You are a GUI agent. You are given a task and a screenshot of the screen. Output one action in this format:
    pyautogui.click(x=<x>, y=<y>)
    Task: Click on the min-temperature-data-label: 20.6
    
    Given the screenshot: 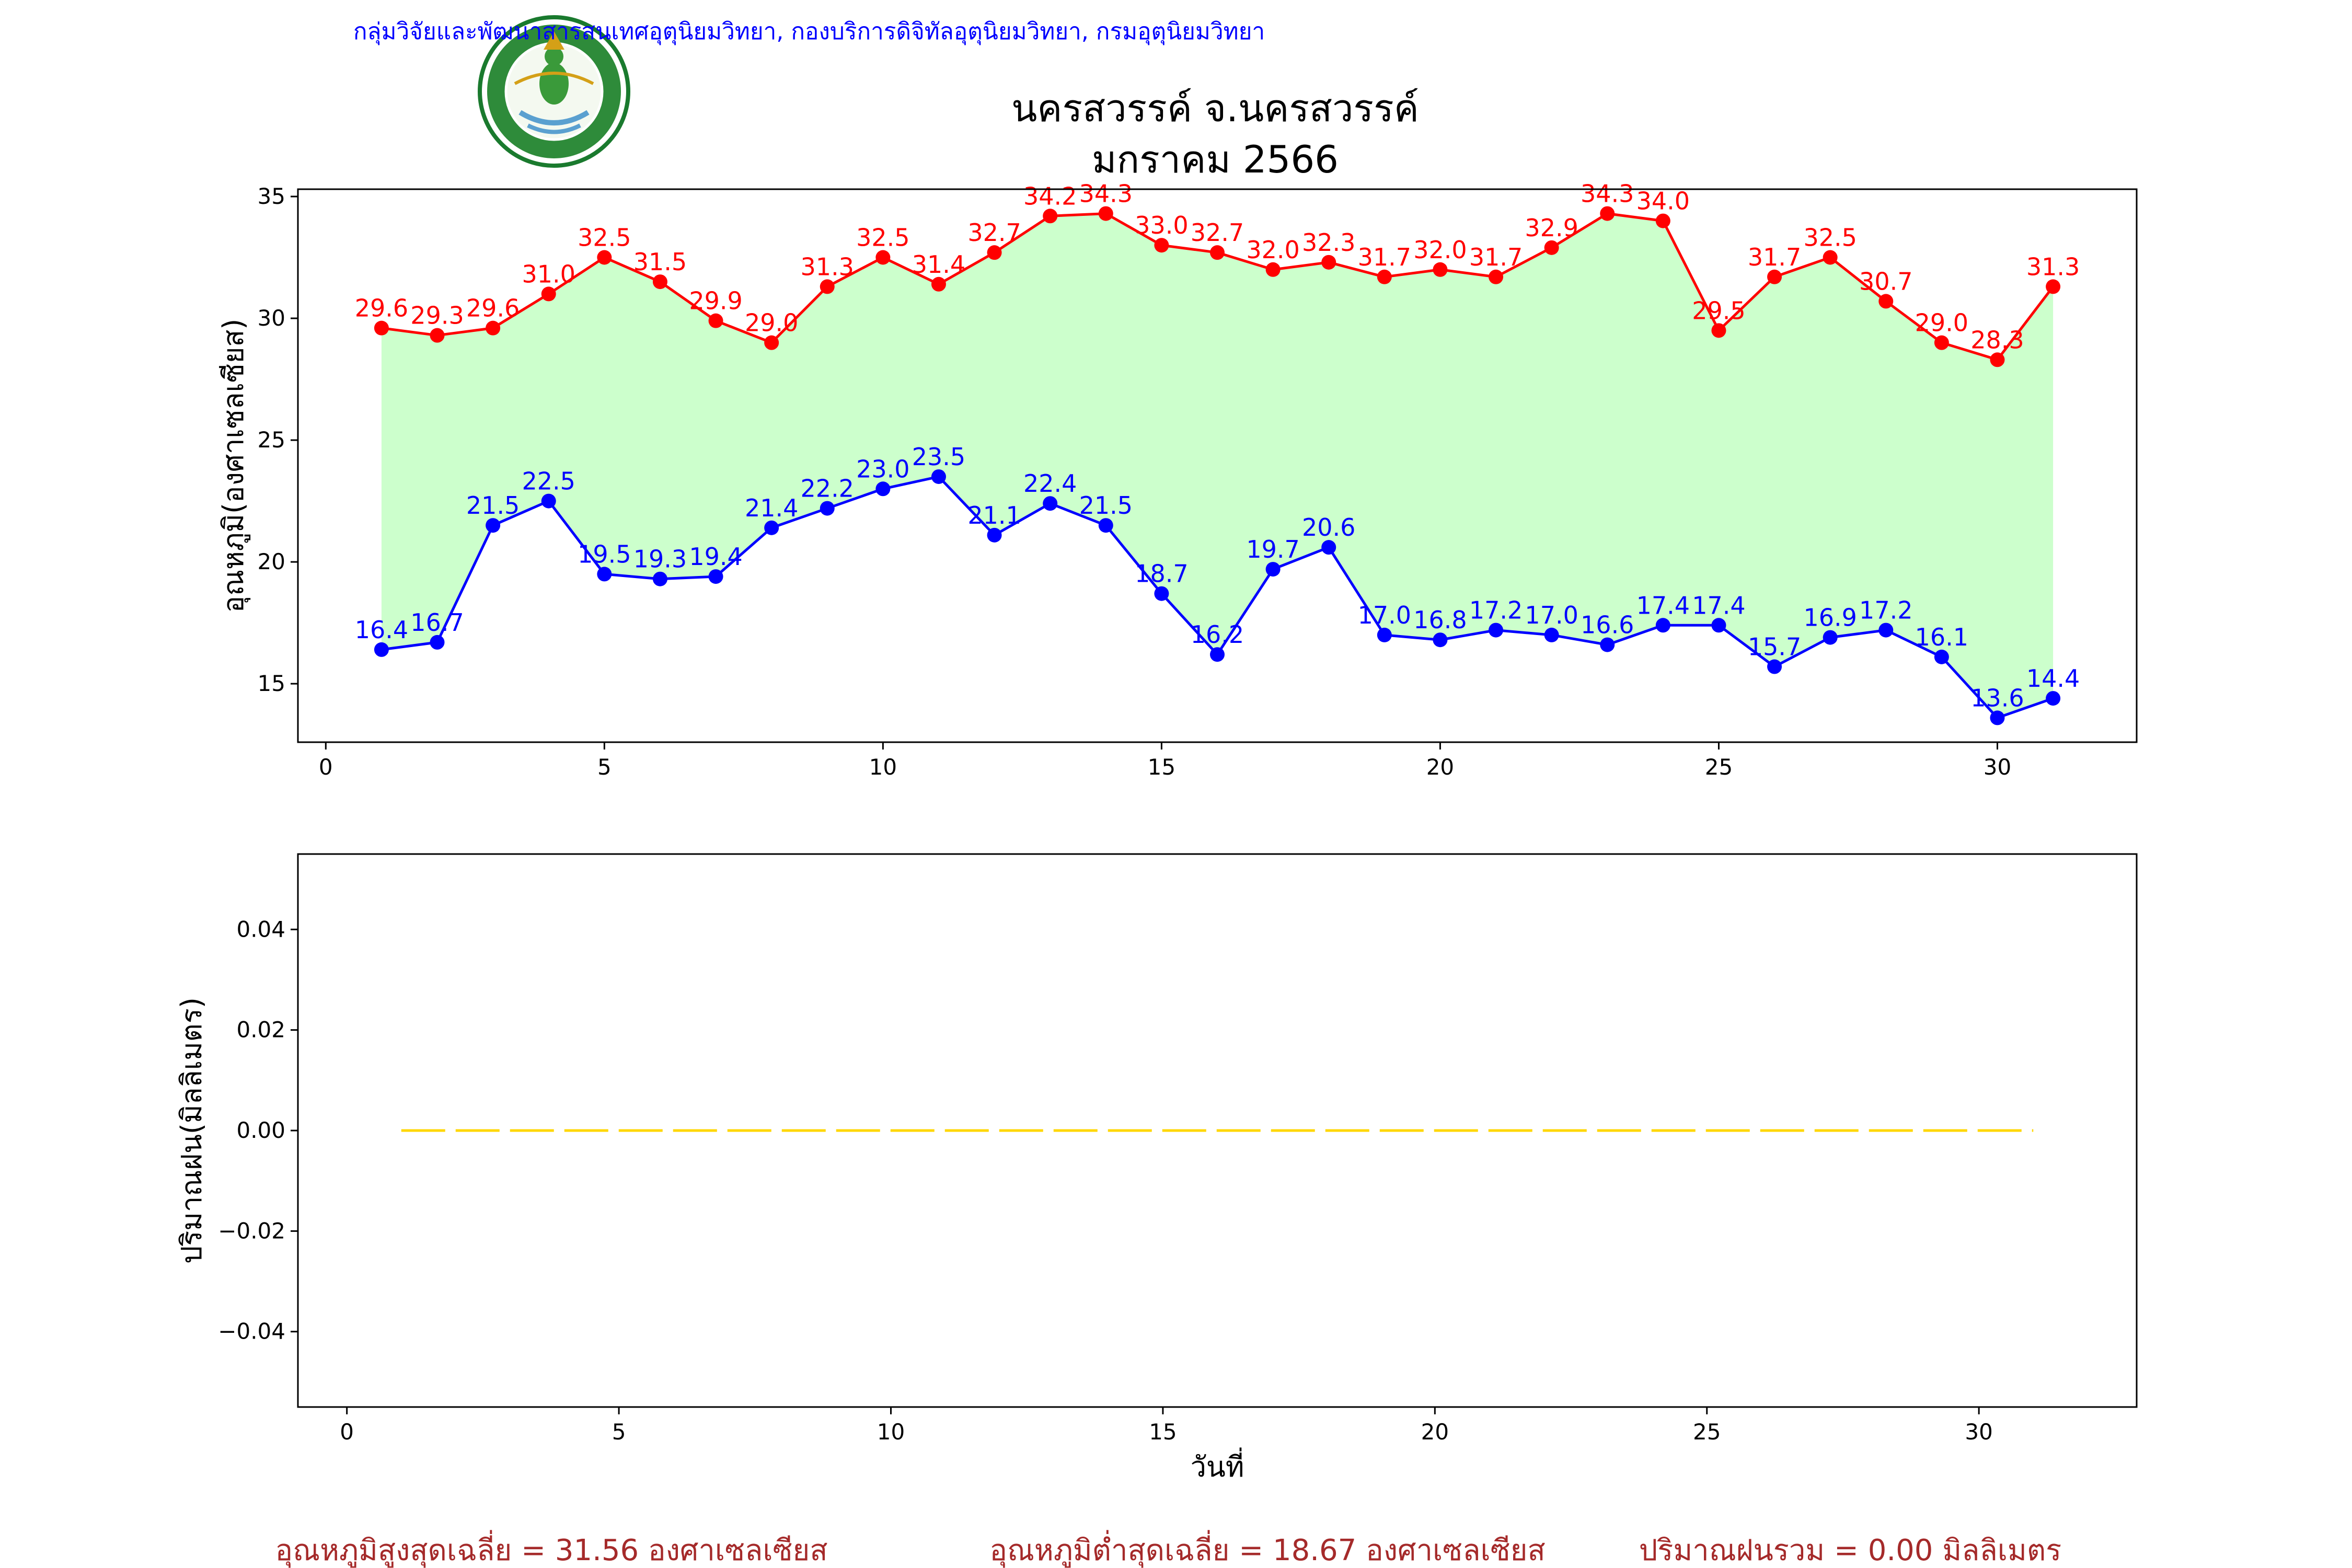 What is the action you would take?
    pyautogui.click(x=1328, y=527)
    